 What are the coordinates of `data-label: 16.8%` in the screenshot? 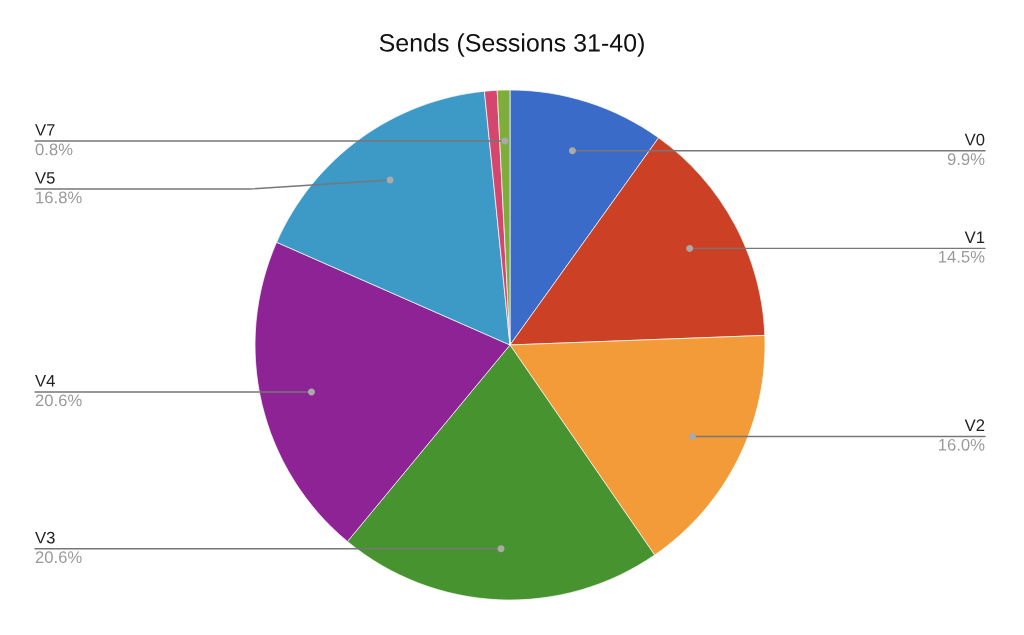 It's located at (59, 197).